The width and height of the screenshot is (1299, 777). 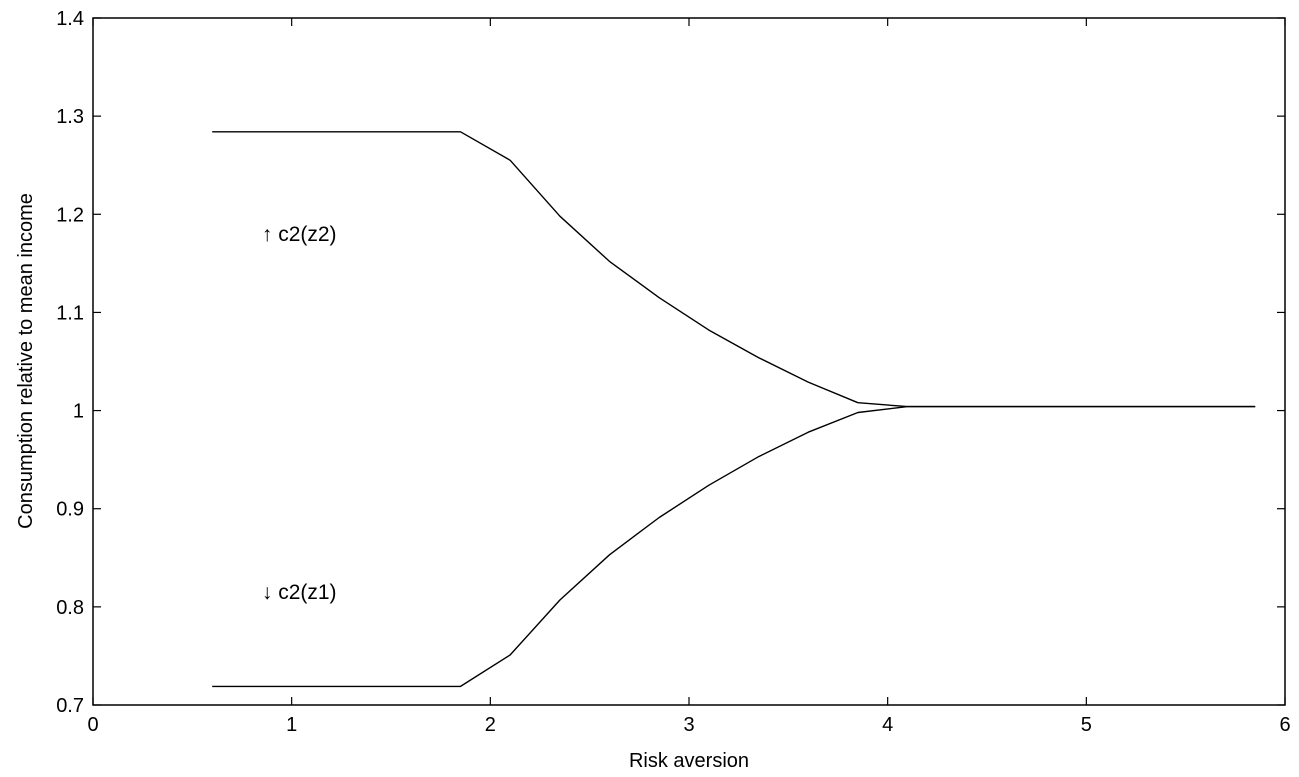 What do you see at coordinates (1284, 725) in the screenshot?
I see `x-tick-label: 6` at bounding box center [1284, 725].